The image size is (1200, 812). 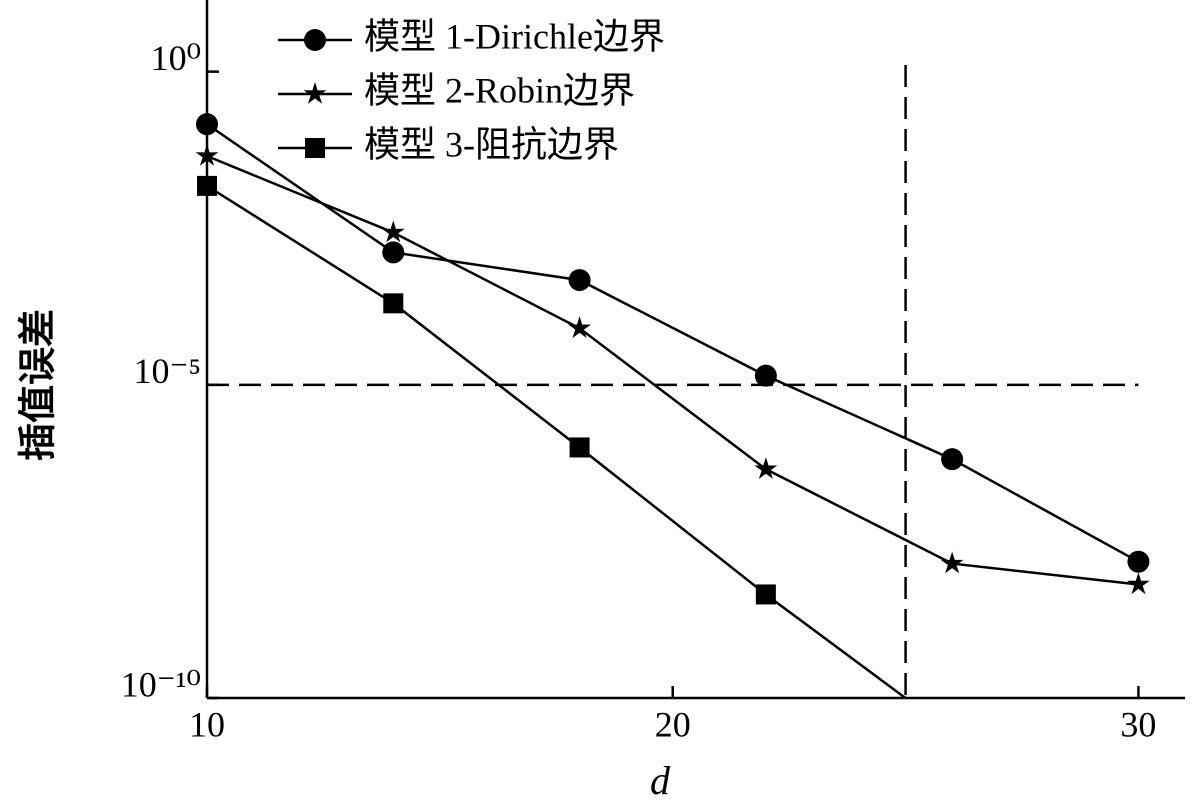 I want to click on y-axis-label: 插值误差, so click(x=38, y=385).